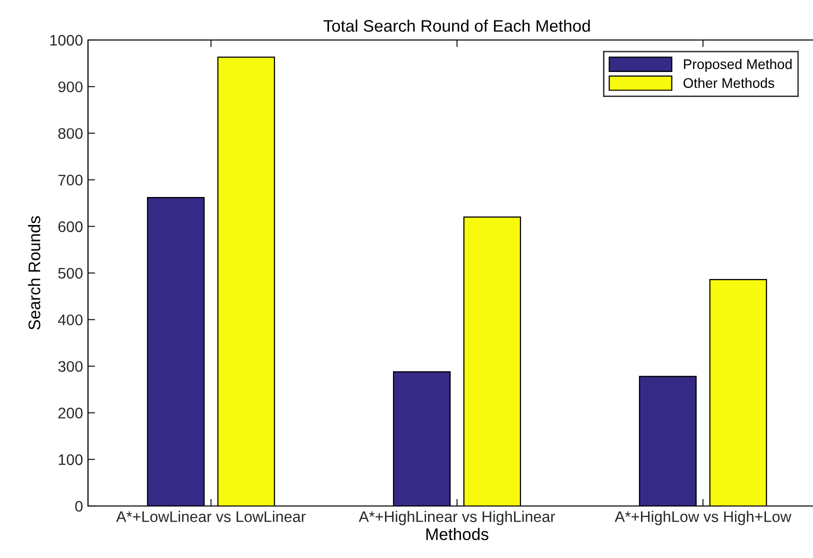  Describe the element at coordinates (70, 413) in the screenshot. I see `y-tick-label: 200` at that location.